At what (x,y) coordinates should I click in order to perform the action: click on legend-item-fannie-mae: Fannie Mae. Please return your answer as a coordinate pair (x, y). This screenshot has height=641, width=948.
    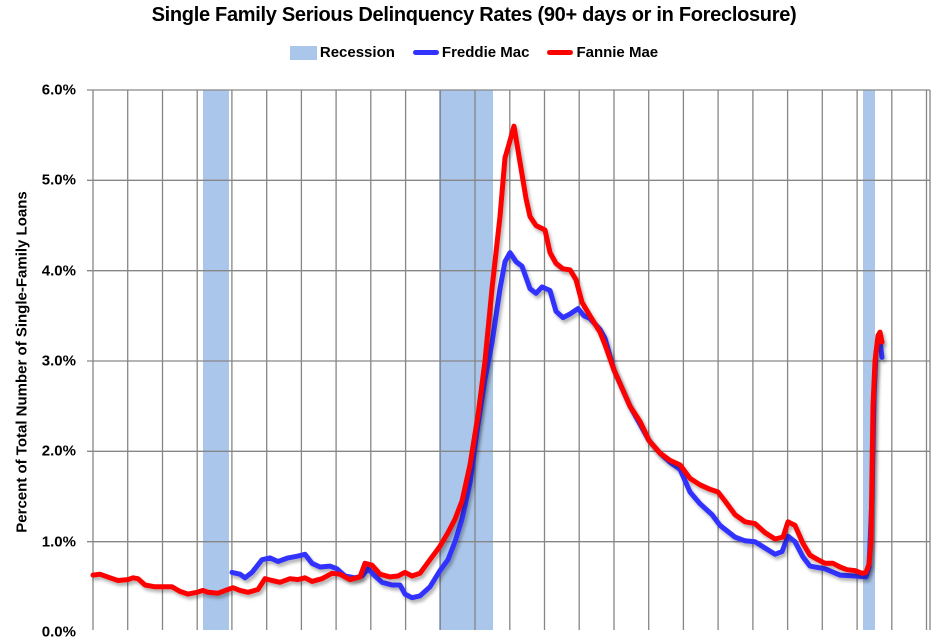
    Looking at the image, I should click on (602, 52).